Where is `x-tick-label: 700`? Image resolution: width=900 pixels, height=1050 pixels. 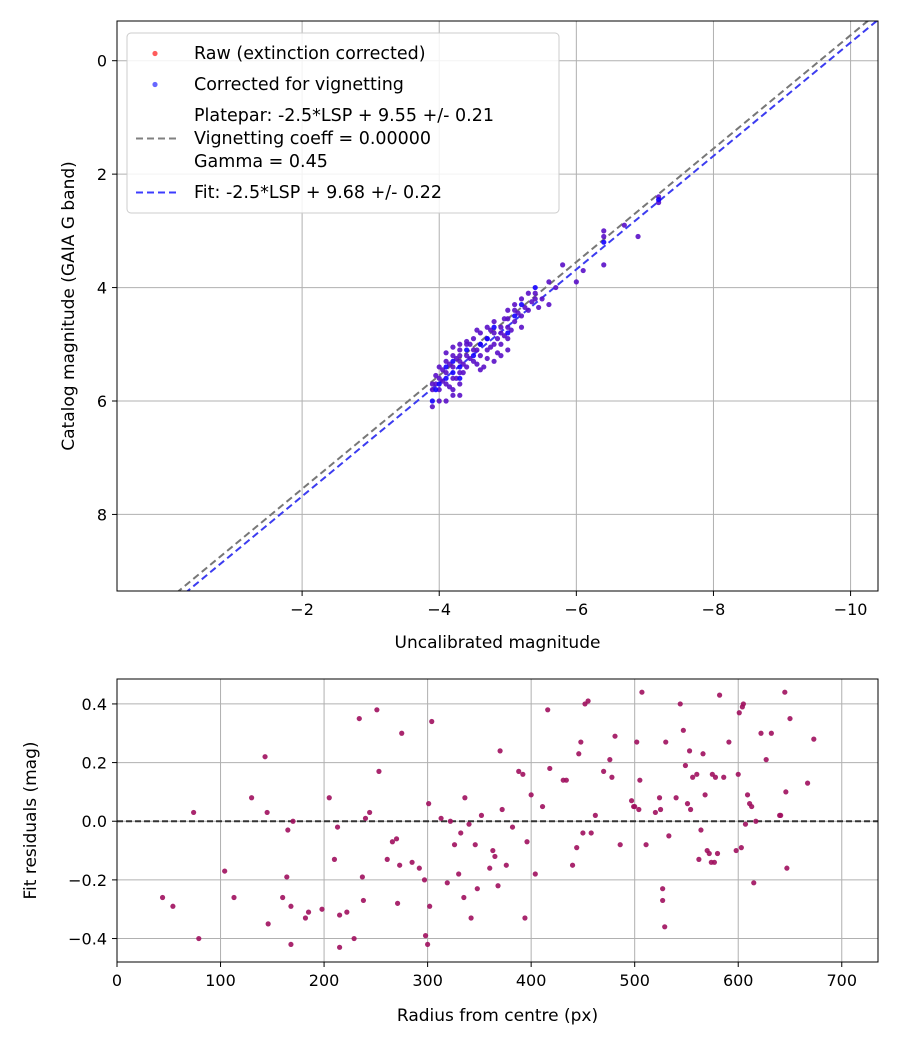
x-tick-label: 700 is located at coordinates (841, 980).